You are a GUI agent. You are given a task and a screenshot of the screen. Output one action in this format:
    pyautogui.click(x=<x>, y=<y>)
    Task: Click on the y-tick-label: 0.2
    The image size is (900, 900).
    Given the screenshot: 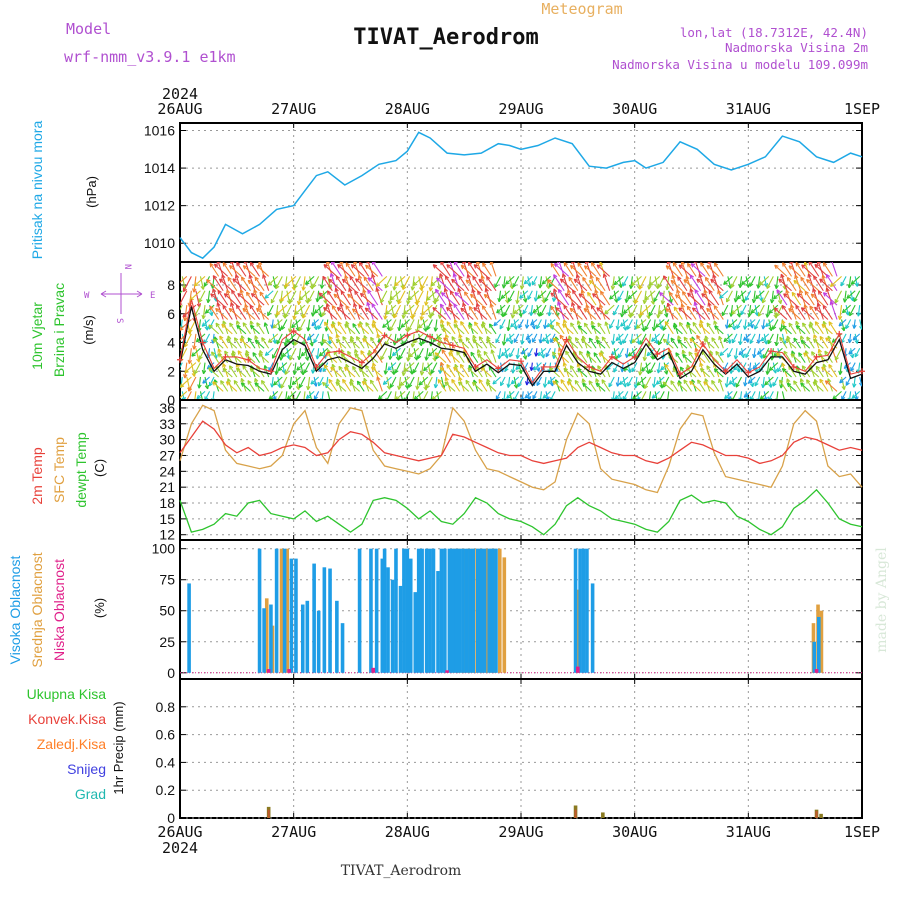 What is the action you would take?
    pyautogui.click(x=166, y=790)
    